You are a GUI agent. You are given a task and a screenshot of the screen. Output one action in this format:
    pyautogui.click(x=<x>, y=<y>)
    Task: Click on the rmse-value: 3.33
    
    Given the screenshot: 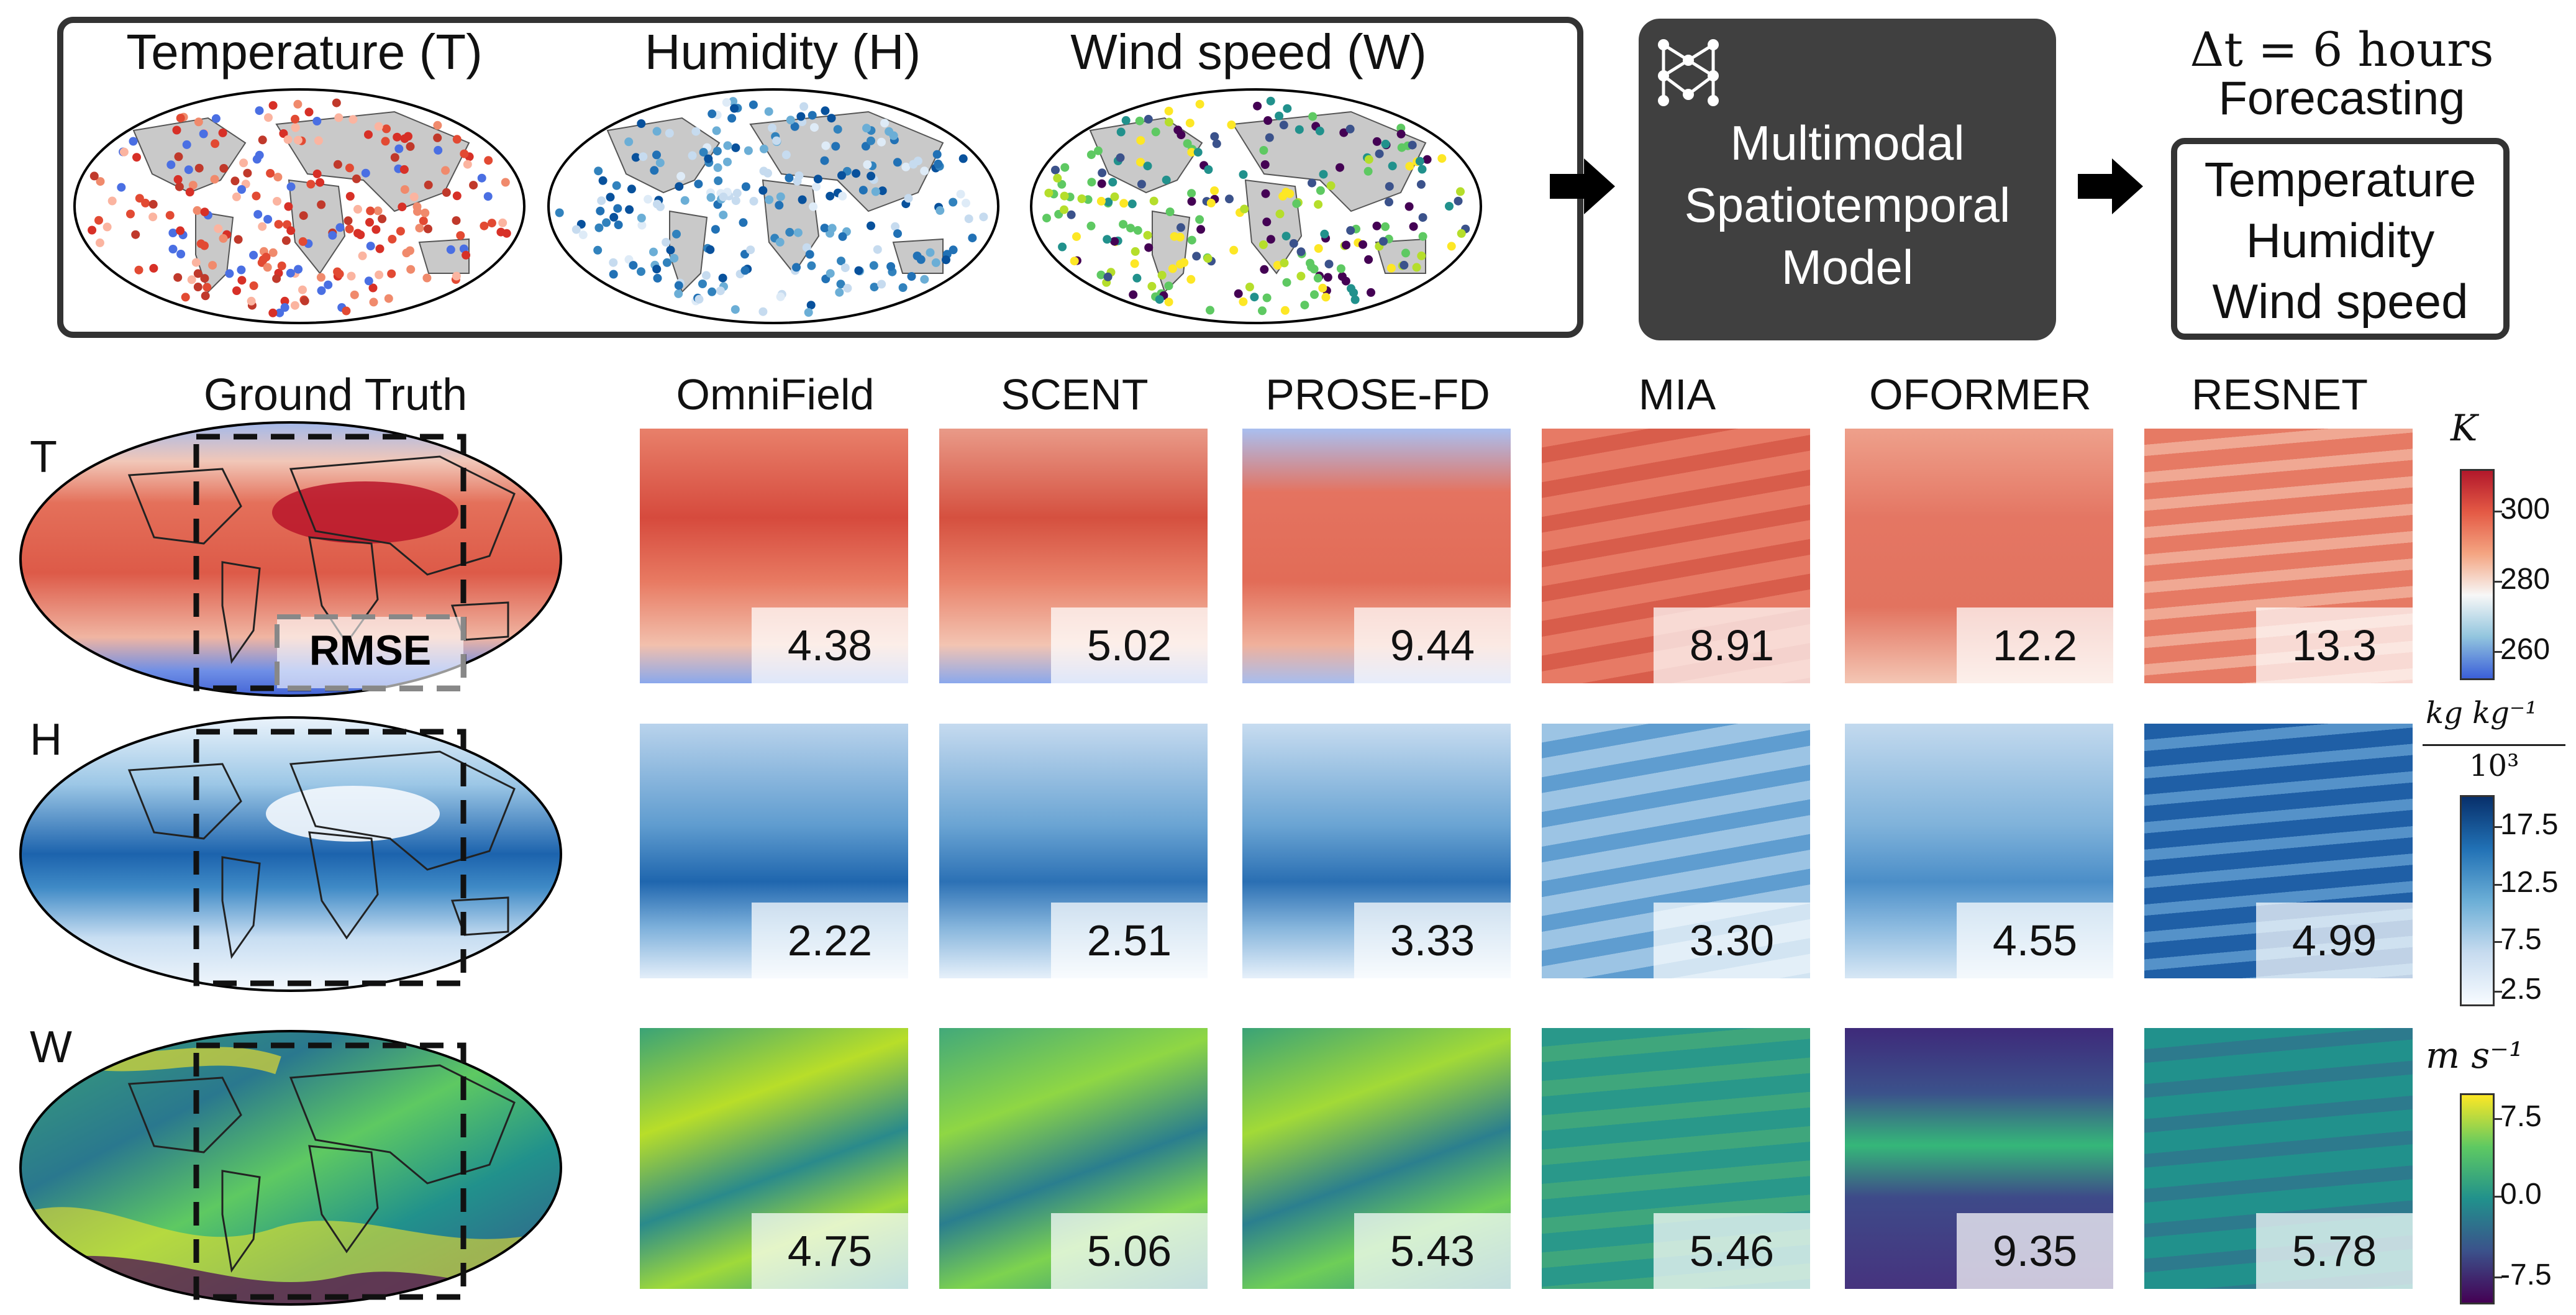 What is the action you would take?
    pyautogui.click(x=1432, y=940)
    